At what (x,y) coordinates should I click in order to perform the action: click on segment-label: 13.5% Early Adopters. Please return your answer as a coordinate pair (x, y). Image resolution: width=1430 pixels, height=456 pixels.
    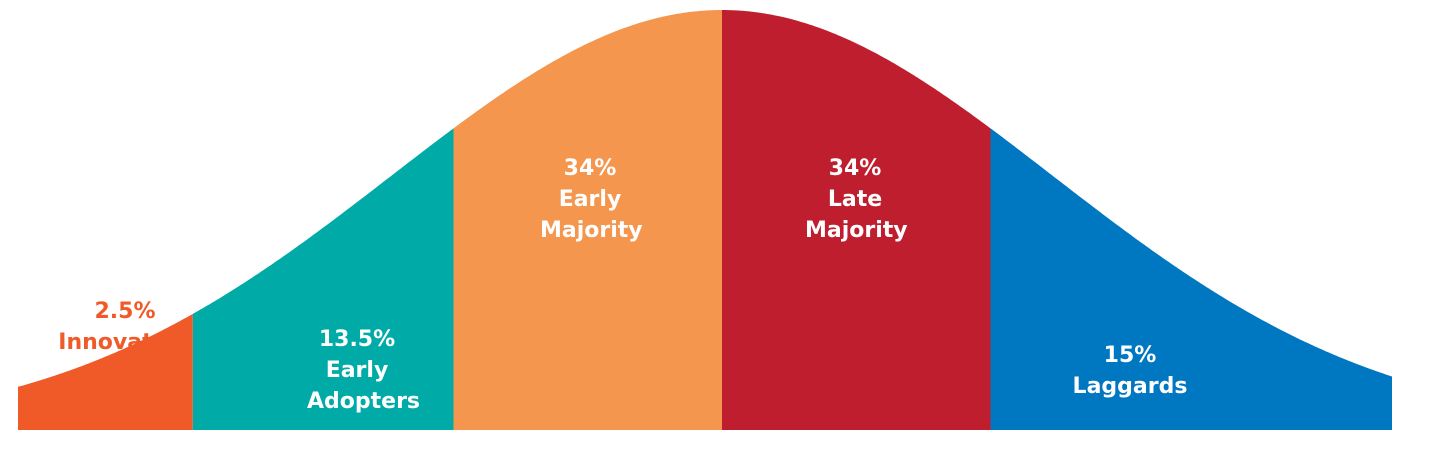
    Looking at the image, I should click on (357, 370).